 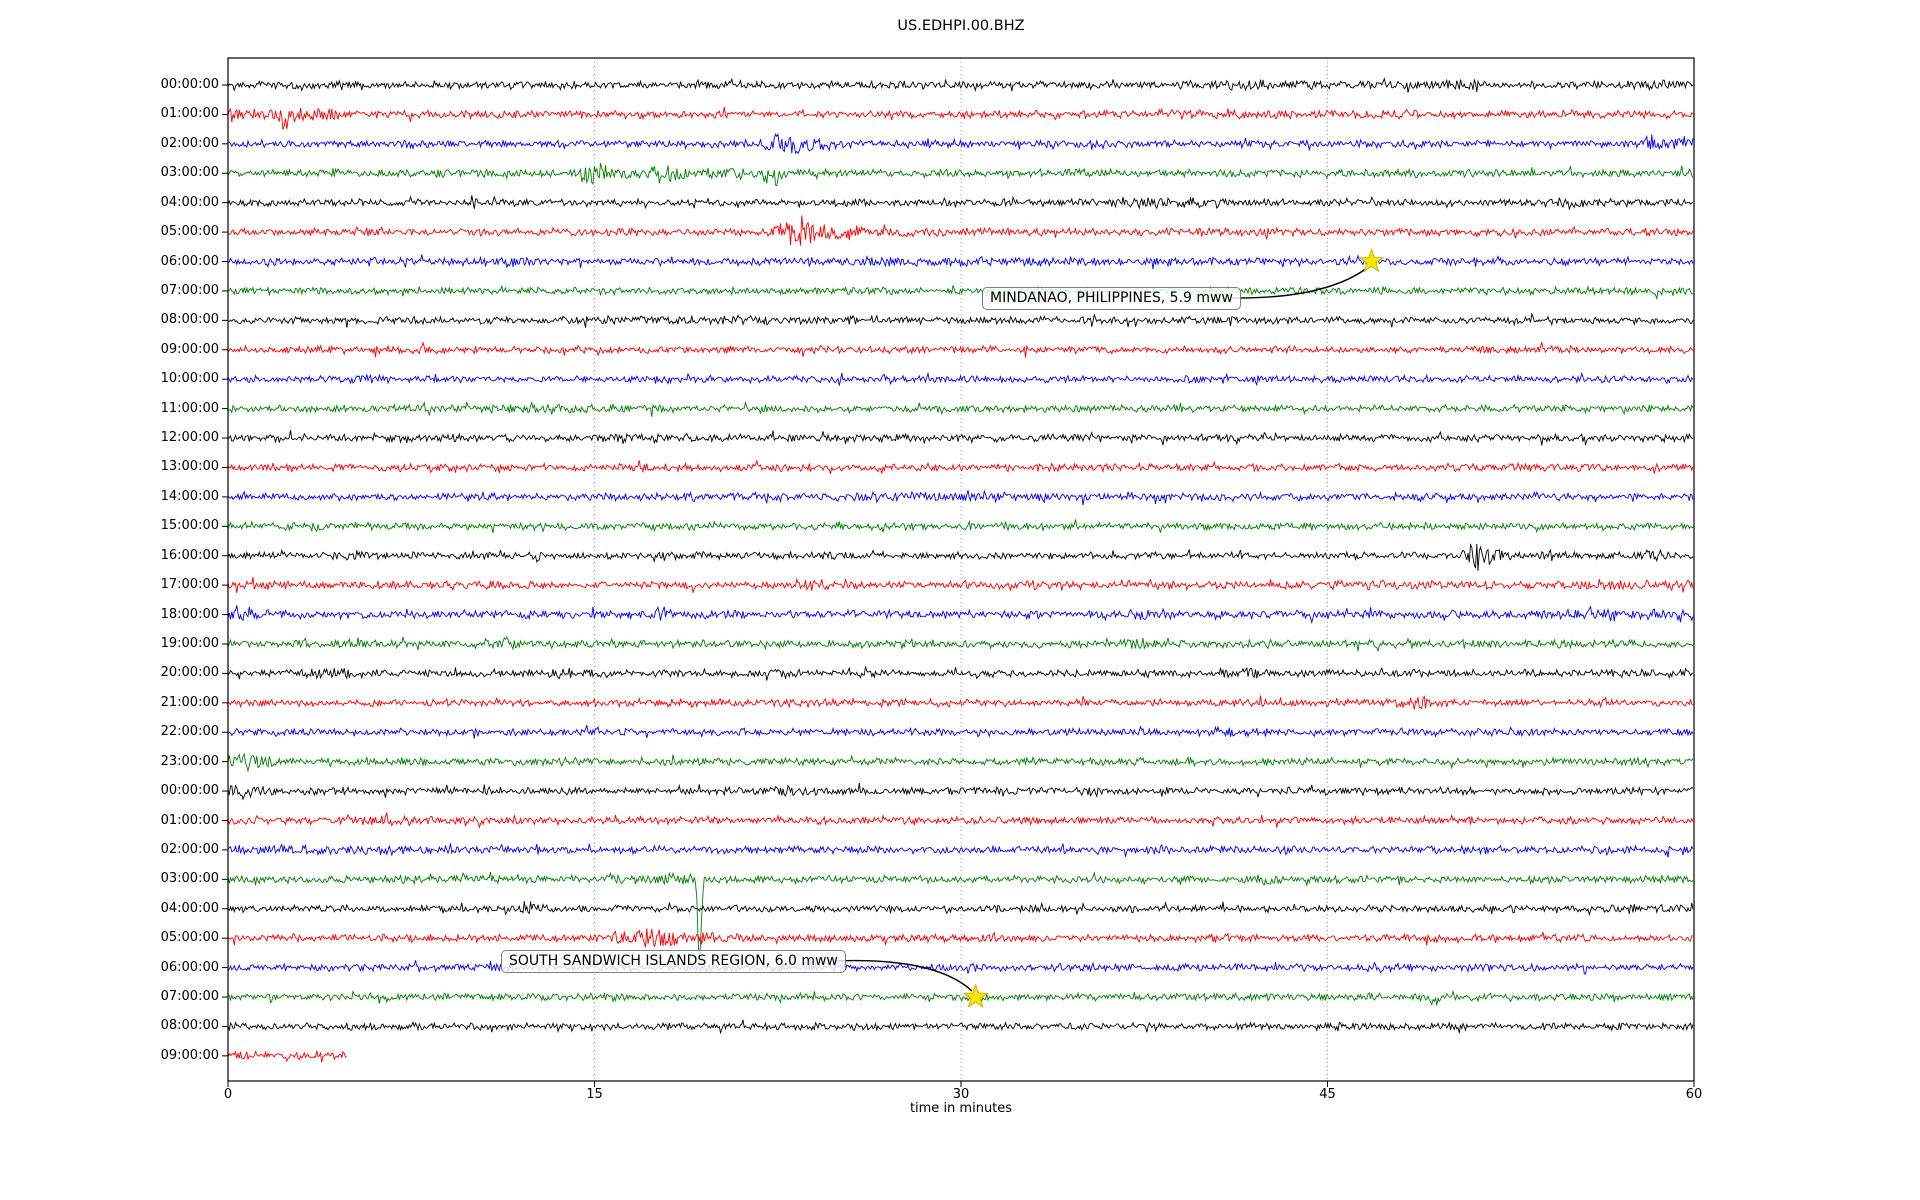 What do you see at coordinates (189, 614) in the screenshot?
I see `y-tick-label: 18:00:00` at bounding box center [189, 614].